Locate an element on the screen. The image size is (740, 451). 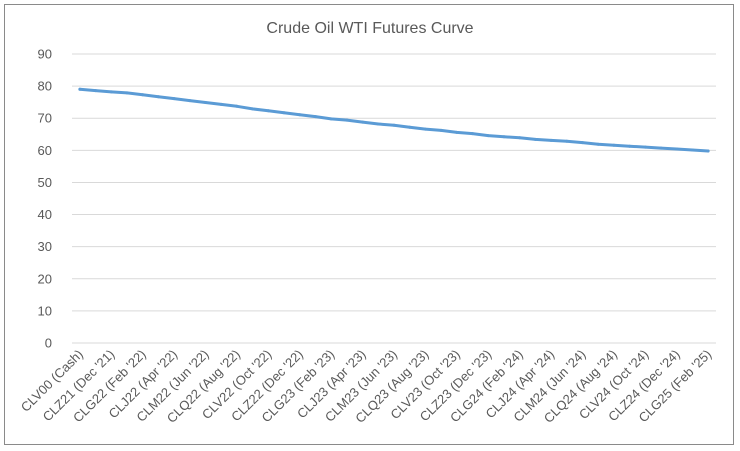
y-tick-label: 80 is located at coordinates (45, 86).